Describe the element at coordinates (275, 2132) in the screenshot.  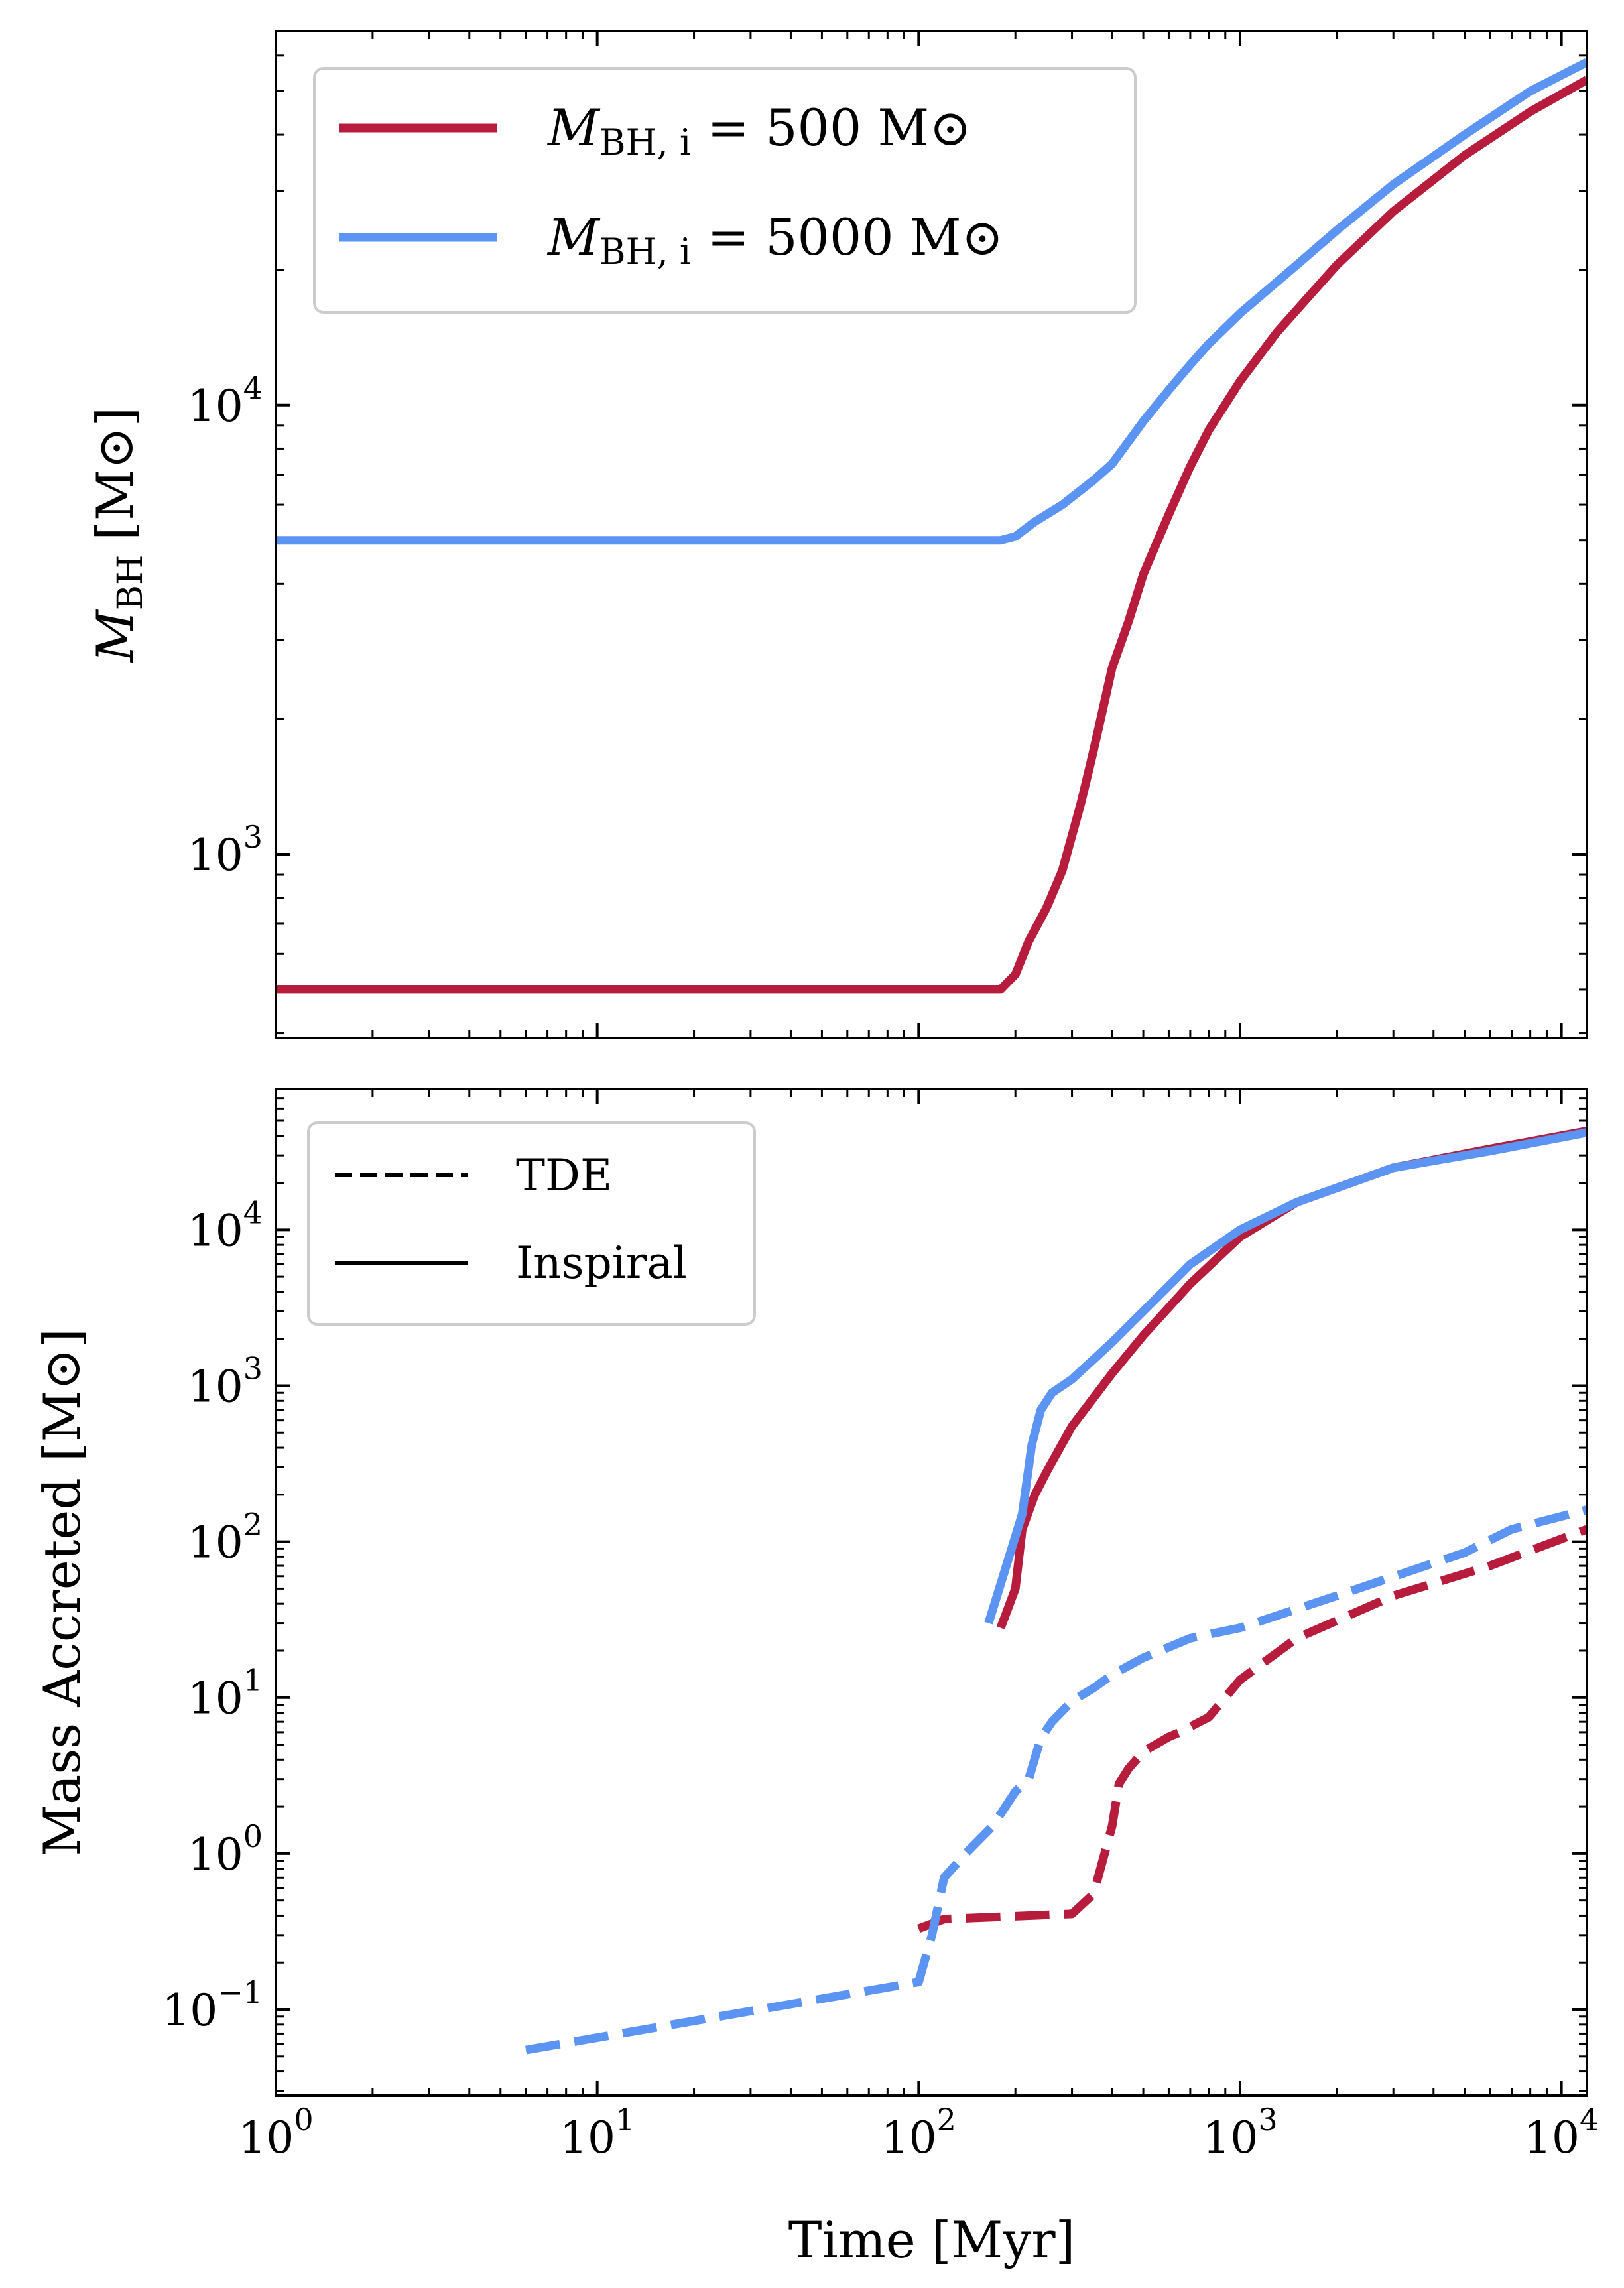
I see `xtick-label: 10⁰` at that location.